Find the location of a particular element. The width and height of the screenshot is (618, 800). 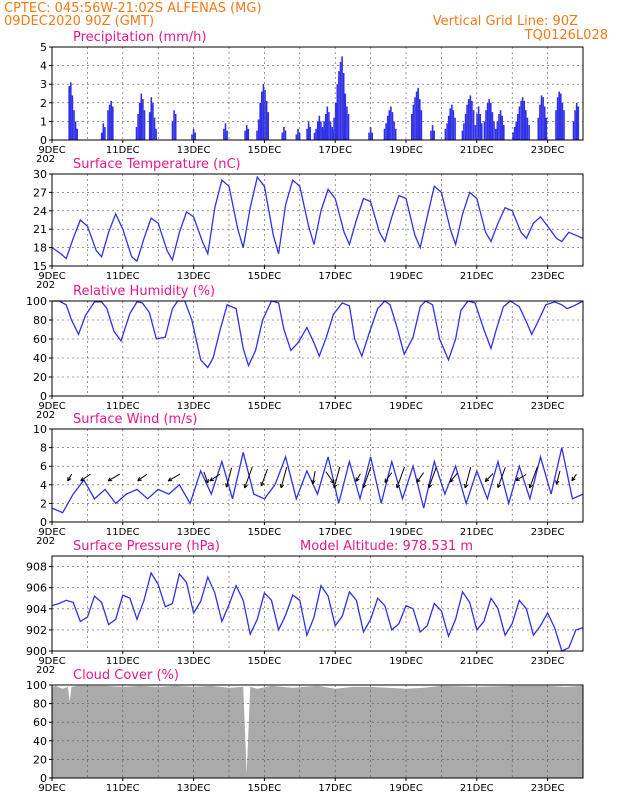

wind-line is located at coordinates (317, 480).